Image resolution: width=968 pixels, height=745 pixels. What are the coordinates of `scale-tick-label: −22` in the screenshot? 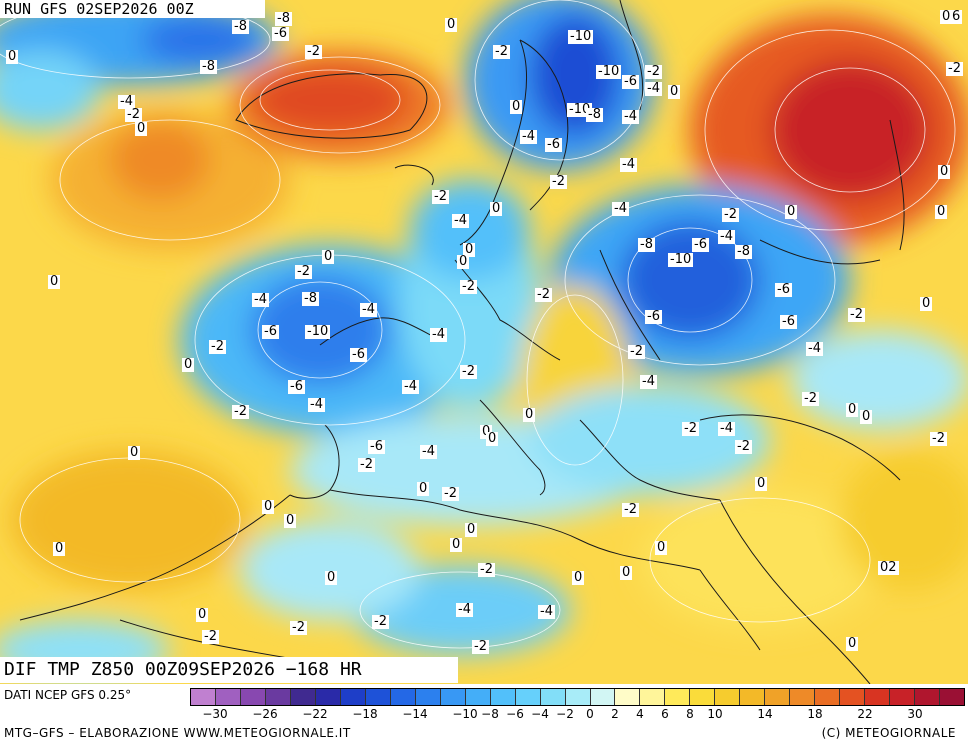 It's located at (315, 714).